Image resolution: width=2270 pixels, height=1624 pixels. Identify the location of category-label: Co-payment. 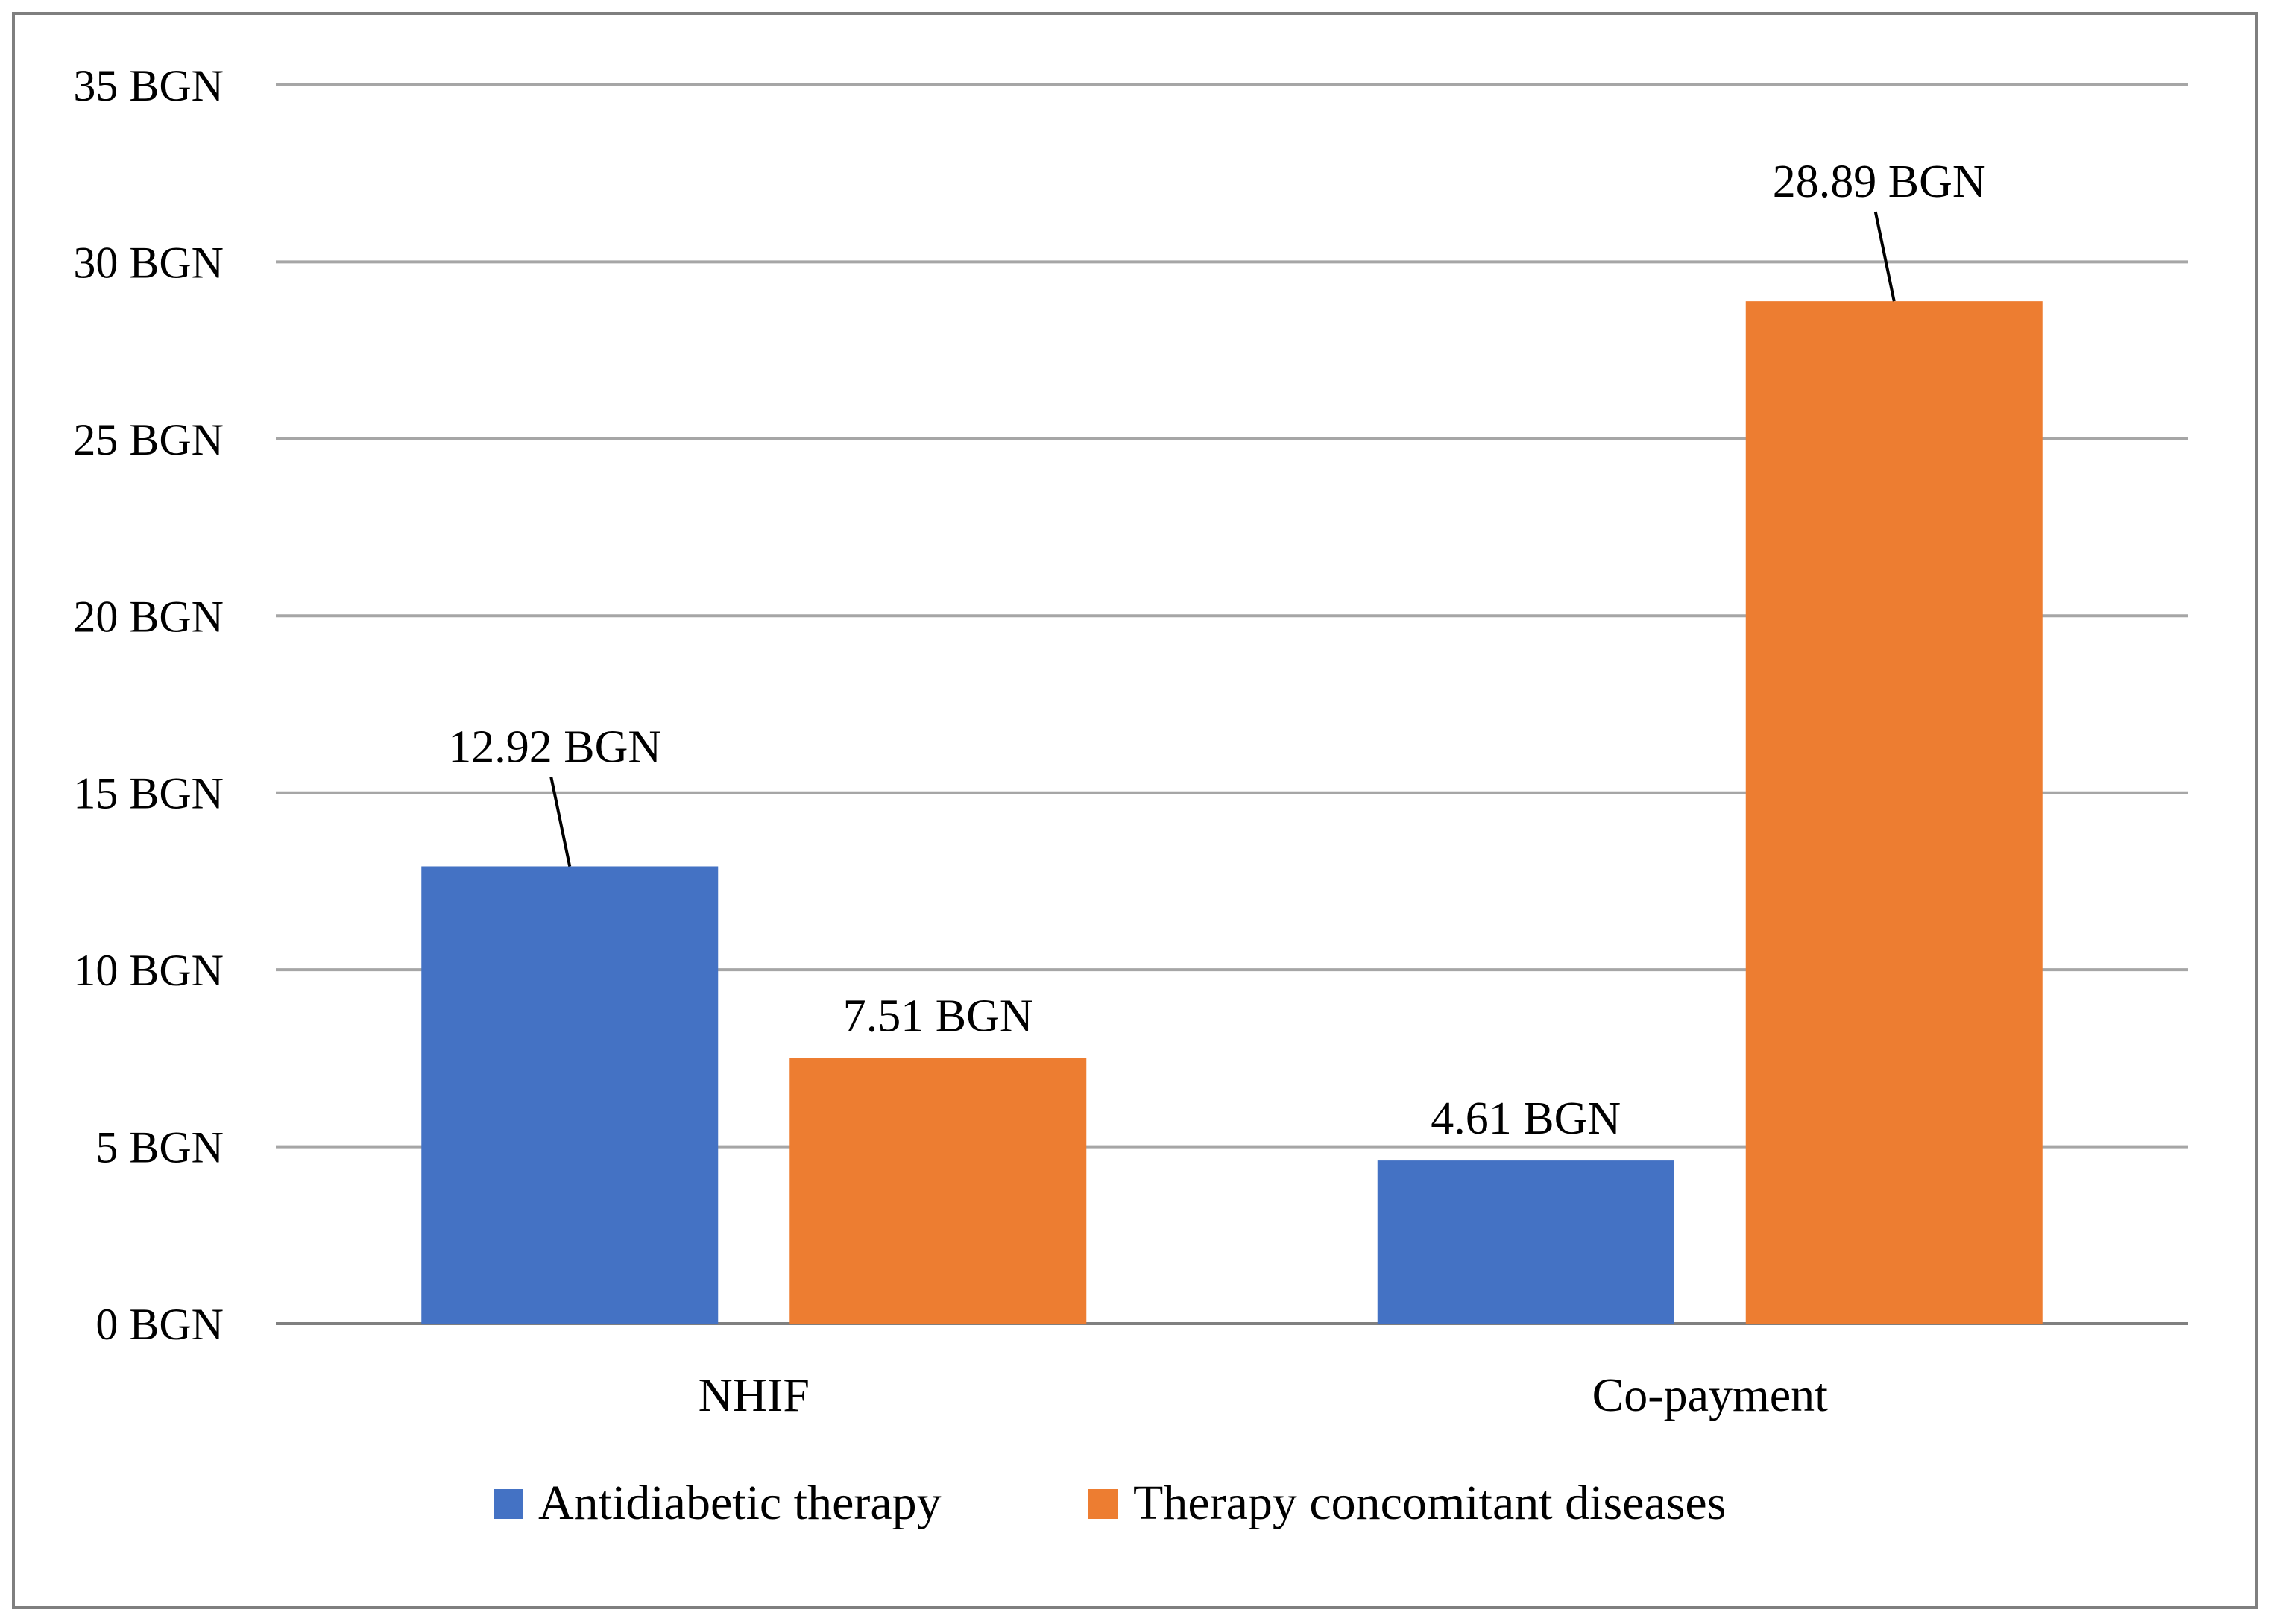
(1710, 1394).